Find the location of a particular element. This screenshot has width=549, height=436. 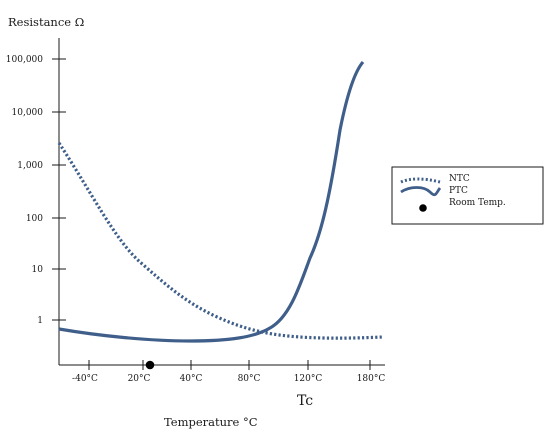

legend-box is located at coordinates (467, 195).